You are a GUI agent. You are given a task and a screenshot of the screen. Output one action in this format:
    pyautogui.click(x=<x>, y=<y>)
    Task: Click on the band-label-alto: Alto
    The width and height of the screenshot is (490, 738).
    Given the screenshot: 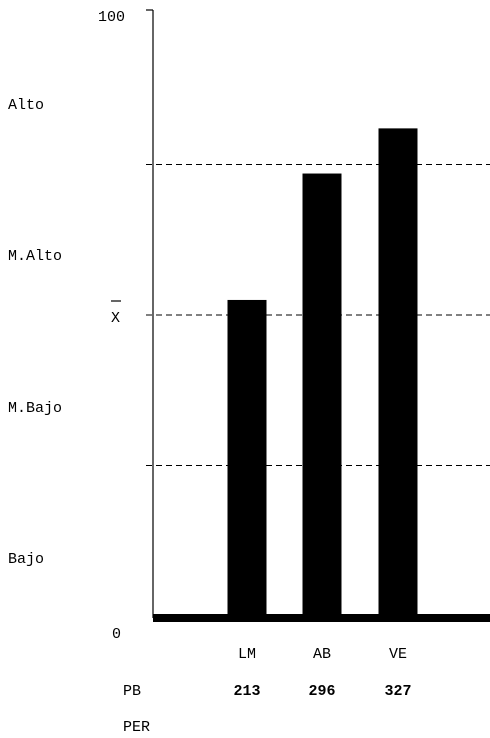 What is the action you would take?
    pyautogui.click(x=26, y=105)
    